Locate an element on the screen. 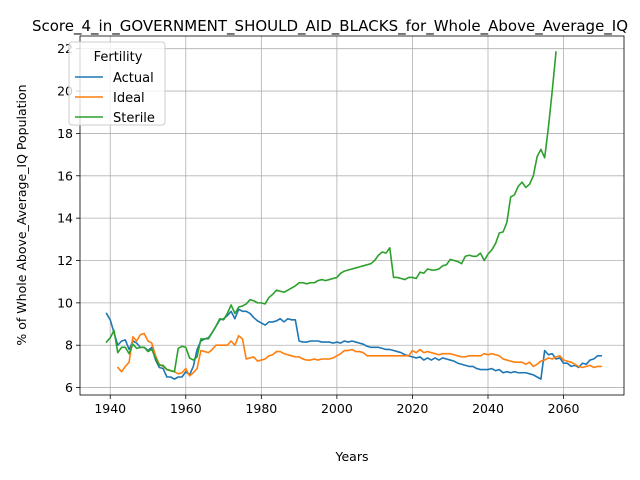 The height and width of the screenshot is (480, 640). legend: Fertility Actual Ideal Sterile is located at coordinates (117, 83).